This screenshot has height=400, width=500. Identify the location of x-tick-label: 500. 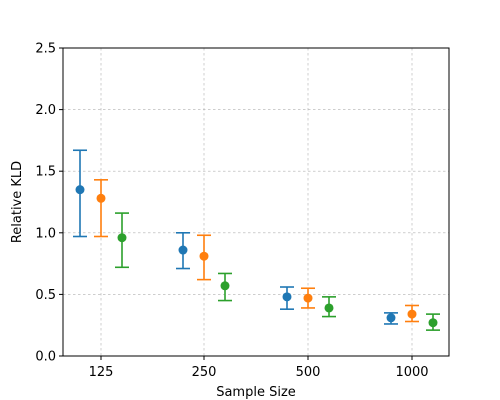
(308, 372).